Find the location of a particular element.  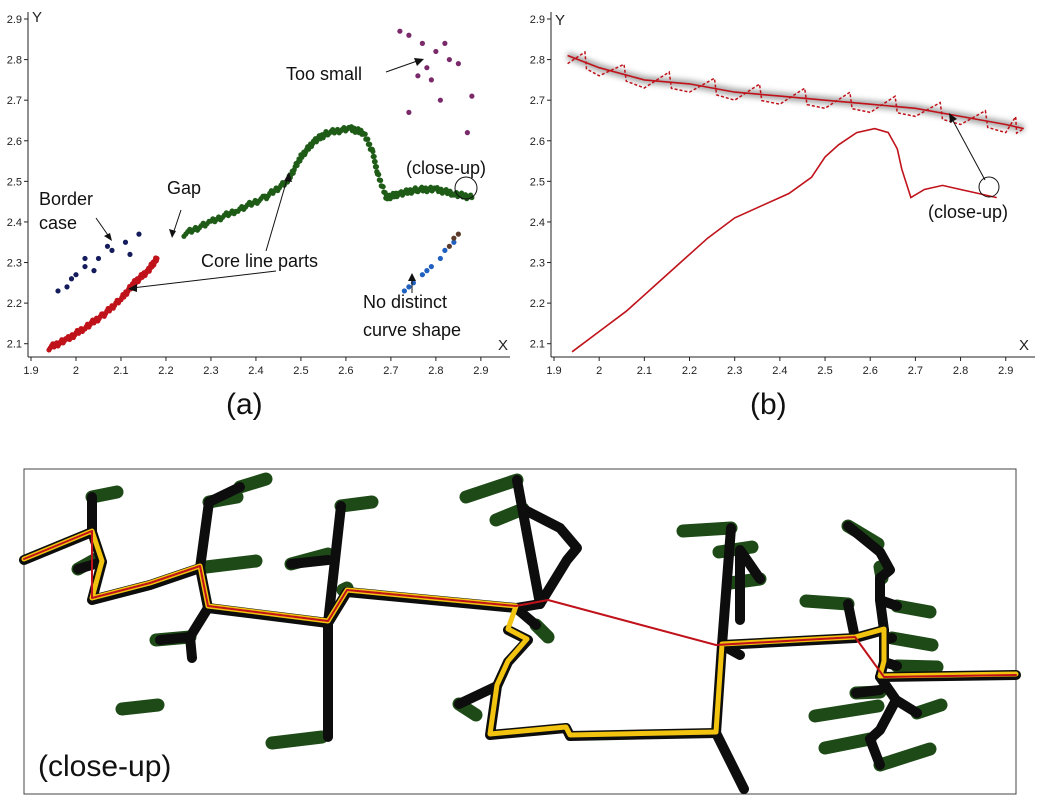

annotation-case: case is located at coordinates (58, 223).